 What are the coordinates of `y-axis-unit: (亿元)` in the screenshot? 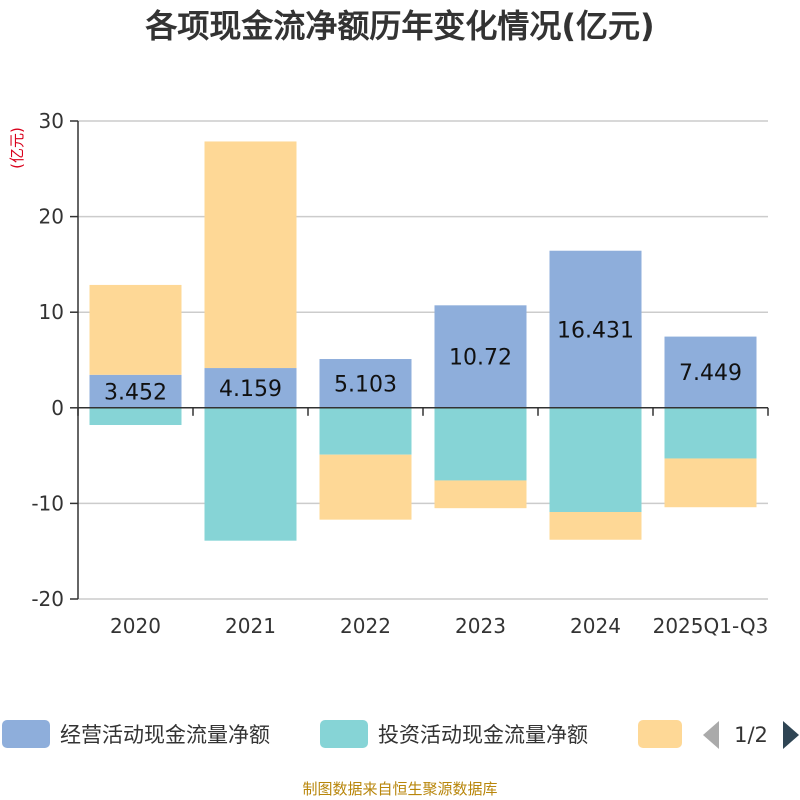 It's located at (17, 148).